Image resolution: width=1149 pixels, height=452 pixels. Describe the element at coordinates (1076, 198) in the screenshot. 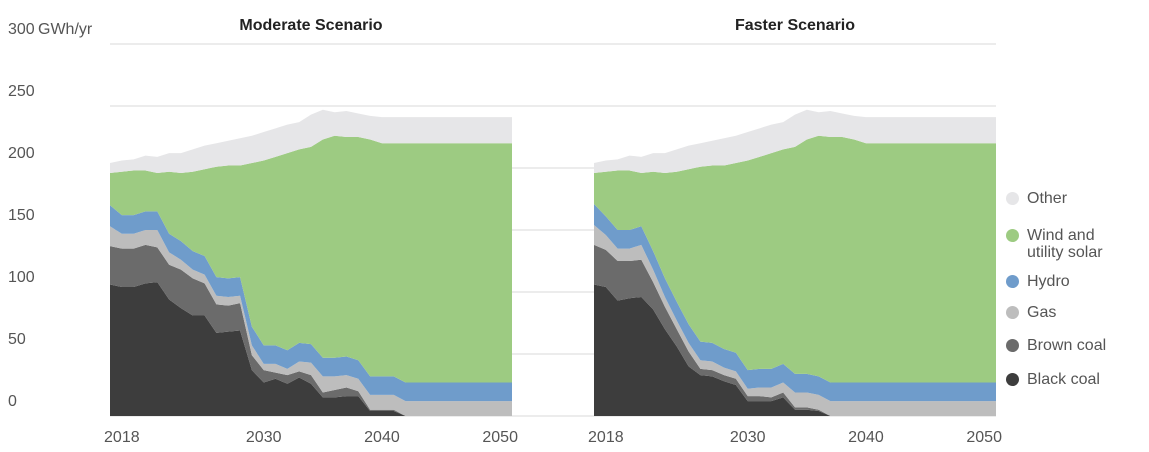

I see `legend-item: Other` at that location.